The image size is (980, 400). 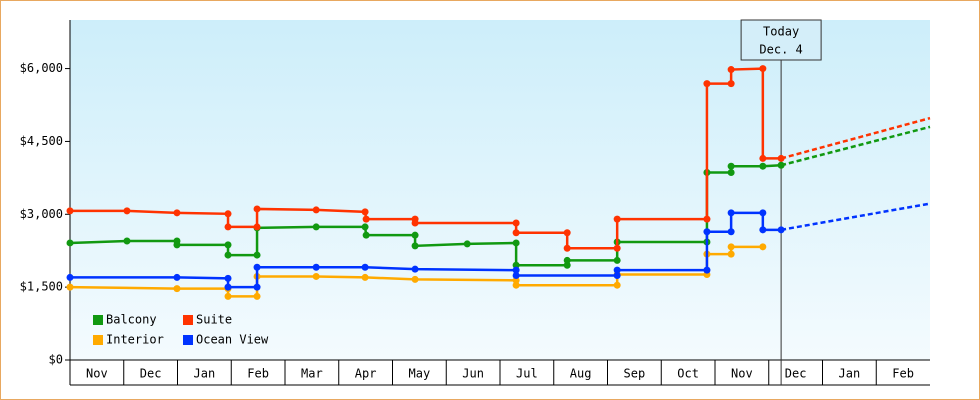 What do you see at coordinates (131, 320) in the screenshot?
I see `legend-label: Balcony` at bounding box center [131, 320].